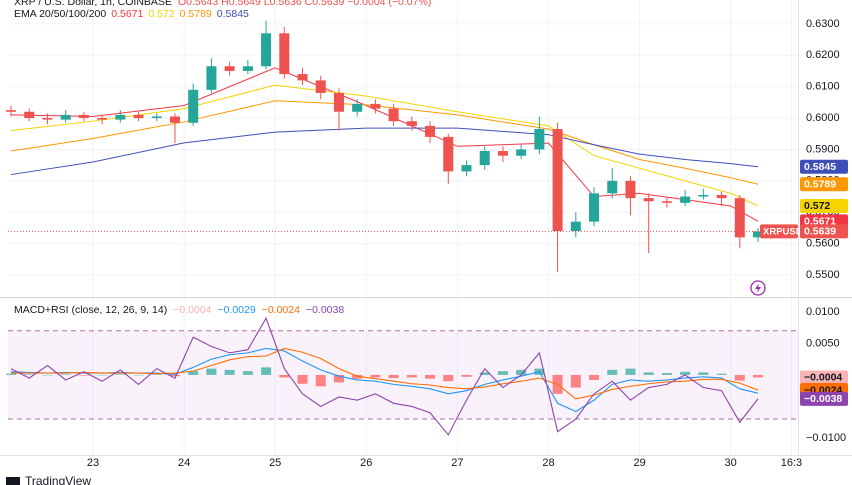  Describe the element at coordinates (127, 14) in the screenshot. I see `ema-legend-value: 0.5671` at that location.